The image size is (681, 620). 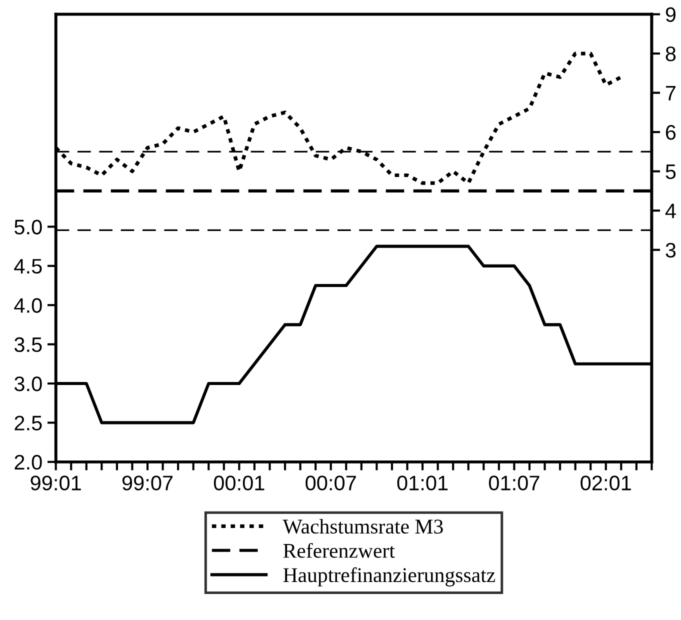 What do you see at coordinates (671, 54) in the screenshot?
I see `y2-tick-label: 8` at bounding box center [671, 54].